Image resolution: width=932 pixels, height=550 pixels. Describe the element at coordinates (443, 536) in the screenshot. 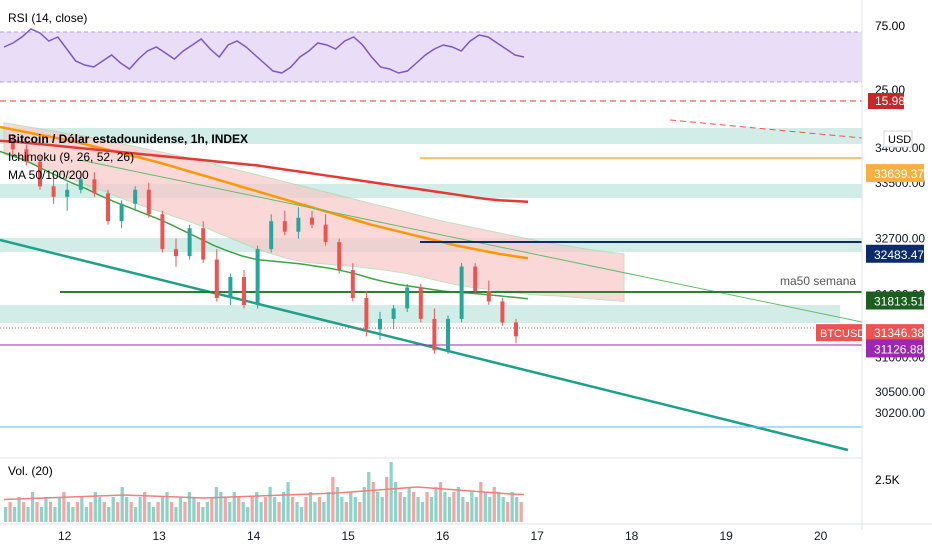

I see `time-tick: 16` at that location.